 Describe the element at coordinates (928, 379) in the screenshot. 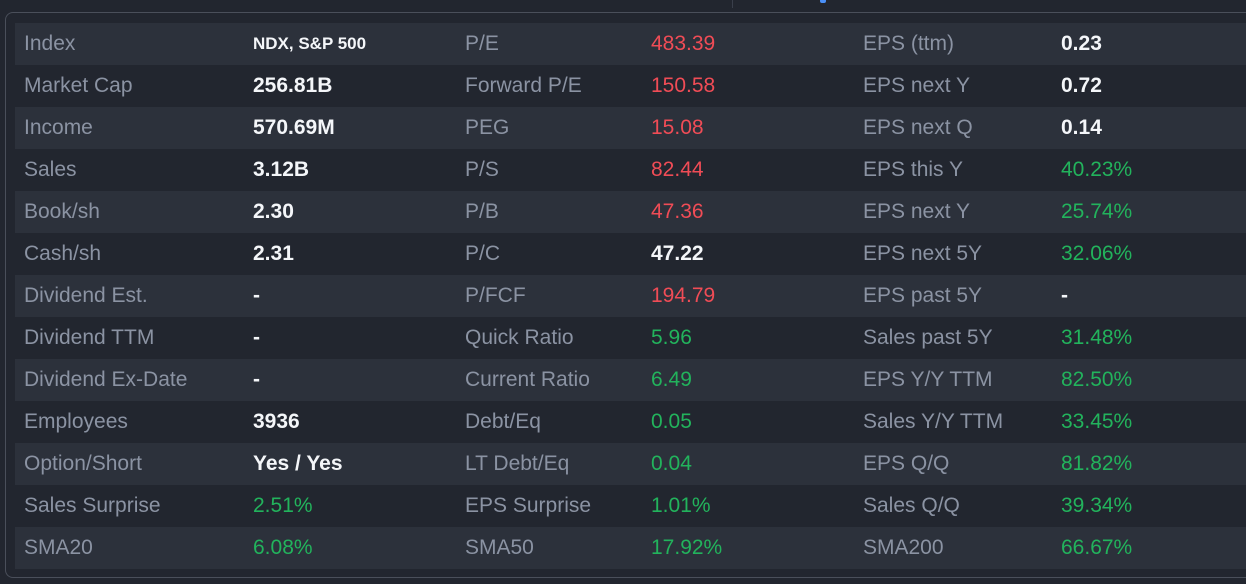

I see `metric-label: EPS Y/Y TTM` at that location.